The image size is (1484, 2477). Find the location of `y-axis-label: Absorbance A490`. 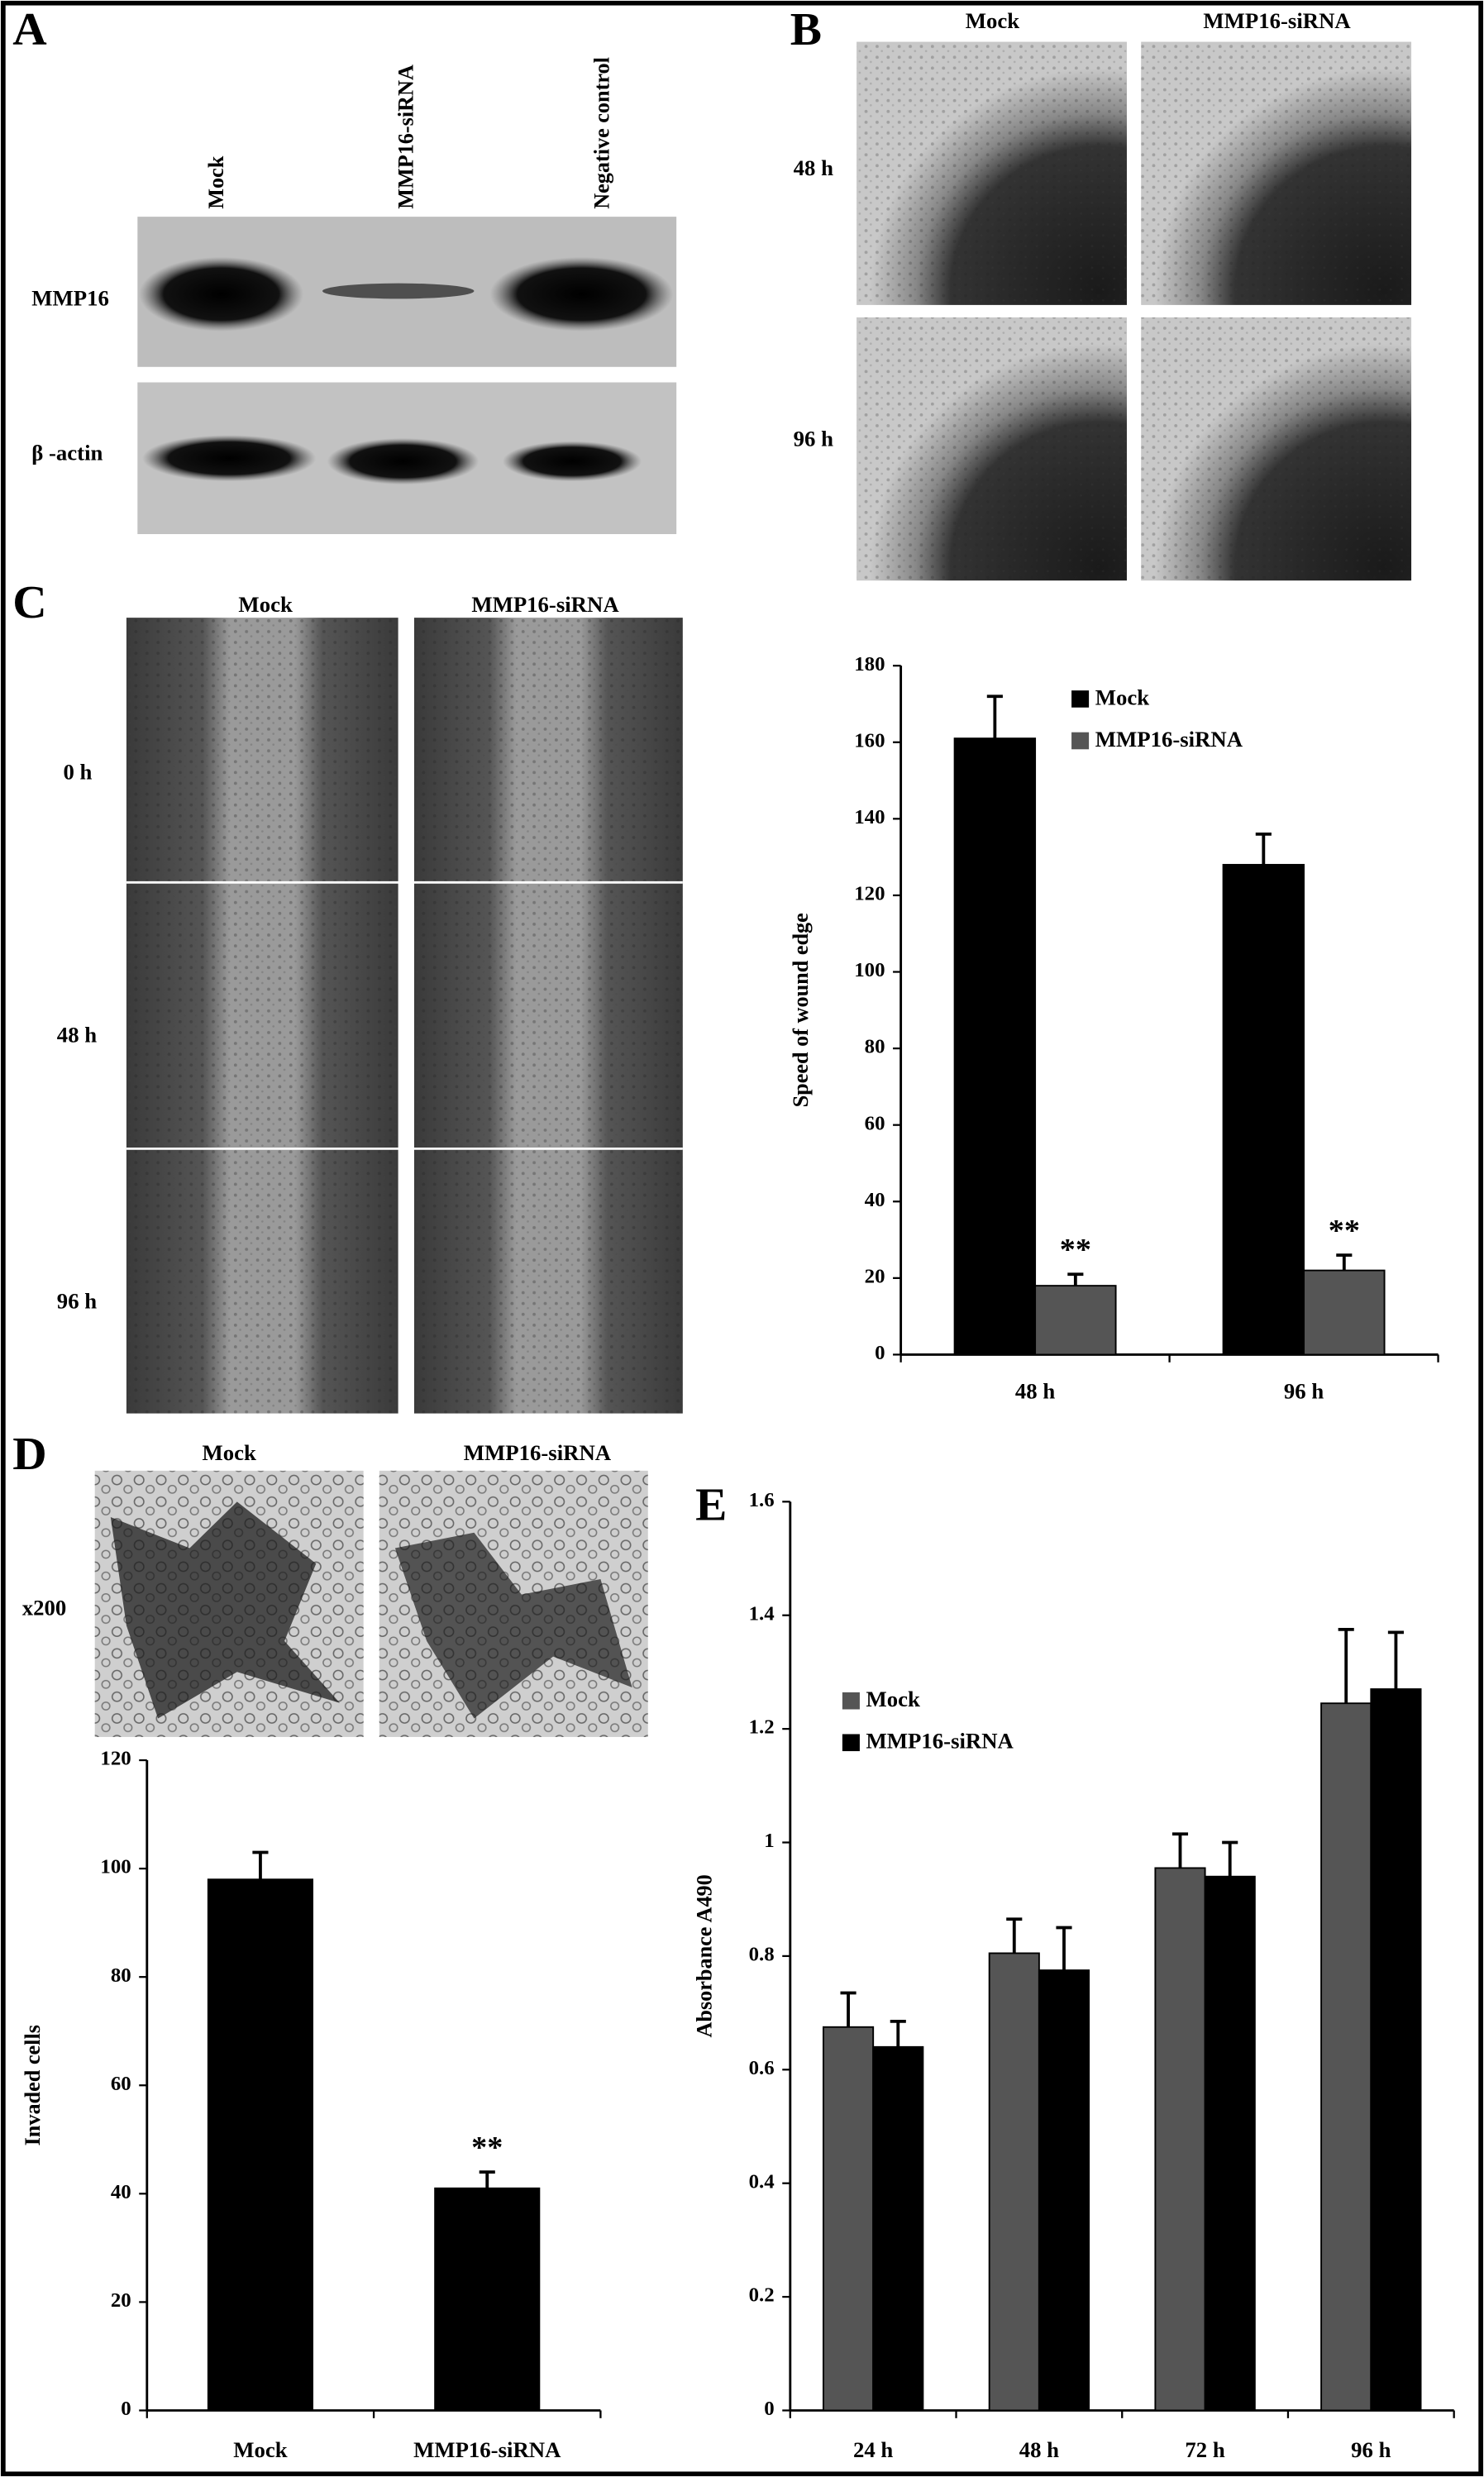

y-axis-label: Absorbance A490 is located at coordinates (703, 1955).